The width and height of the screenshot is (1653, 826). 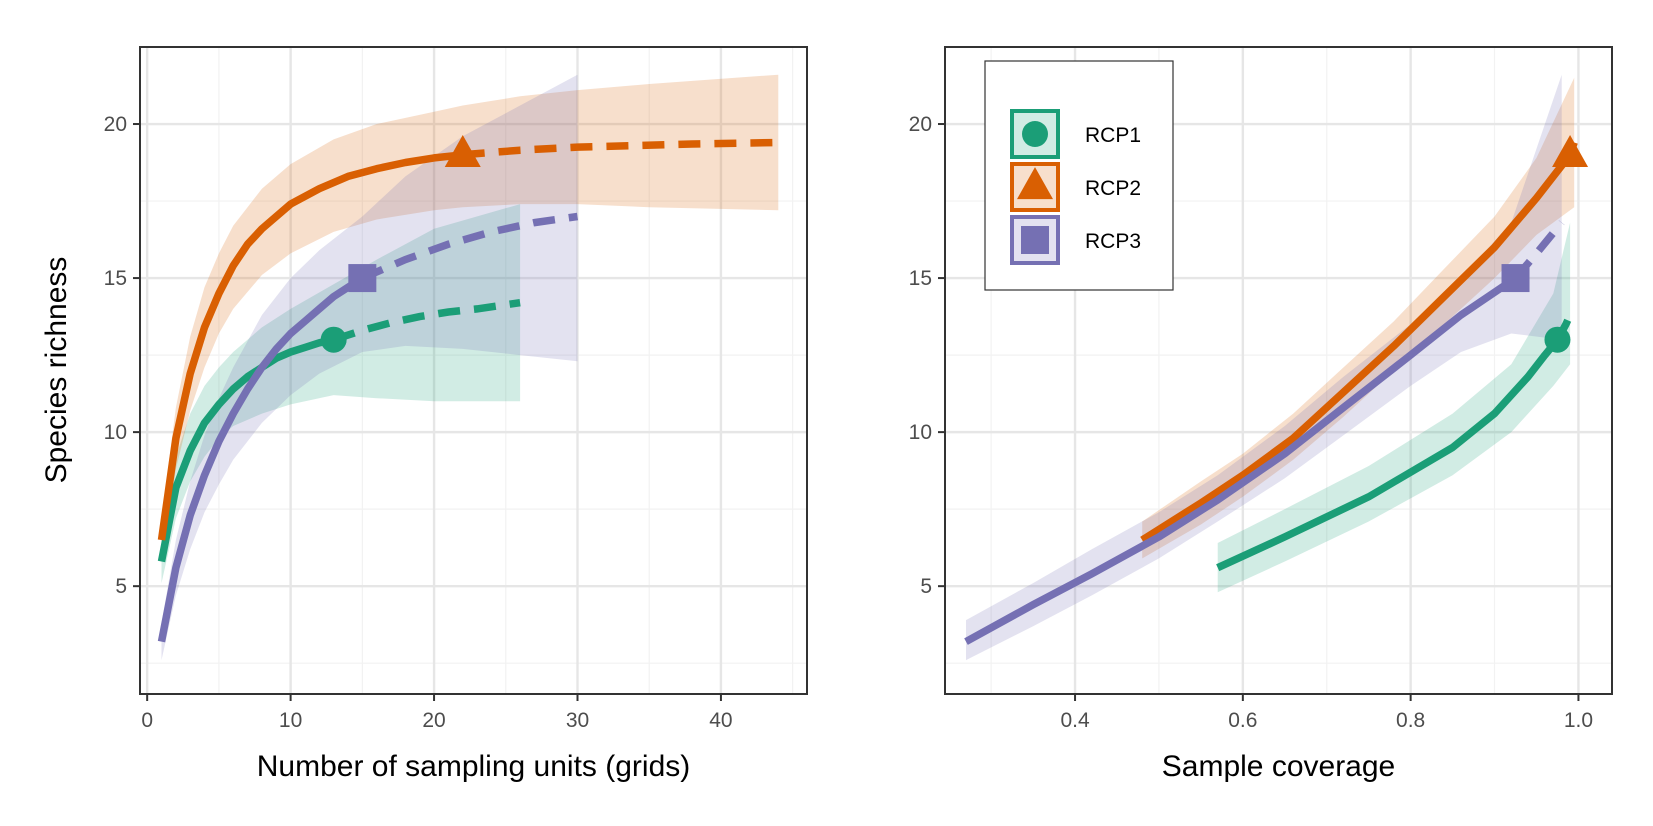 I want to click on legend-marker-rcp3, so click(x=1035, y=240).